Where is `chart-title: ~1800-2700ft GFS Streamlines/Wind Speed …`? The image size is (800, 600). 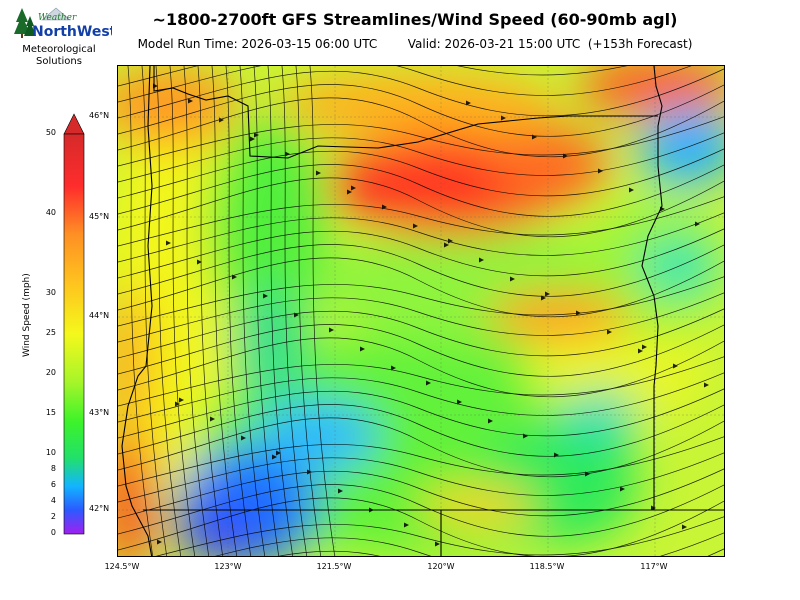 chart-title: ~1800-2700ft GFS Streamlines/Wind Speed … is located at coordinates (415, 19).